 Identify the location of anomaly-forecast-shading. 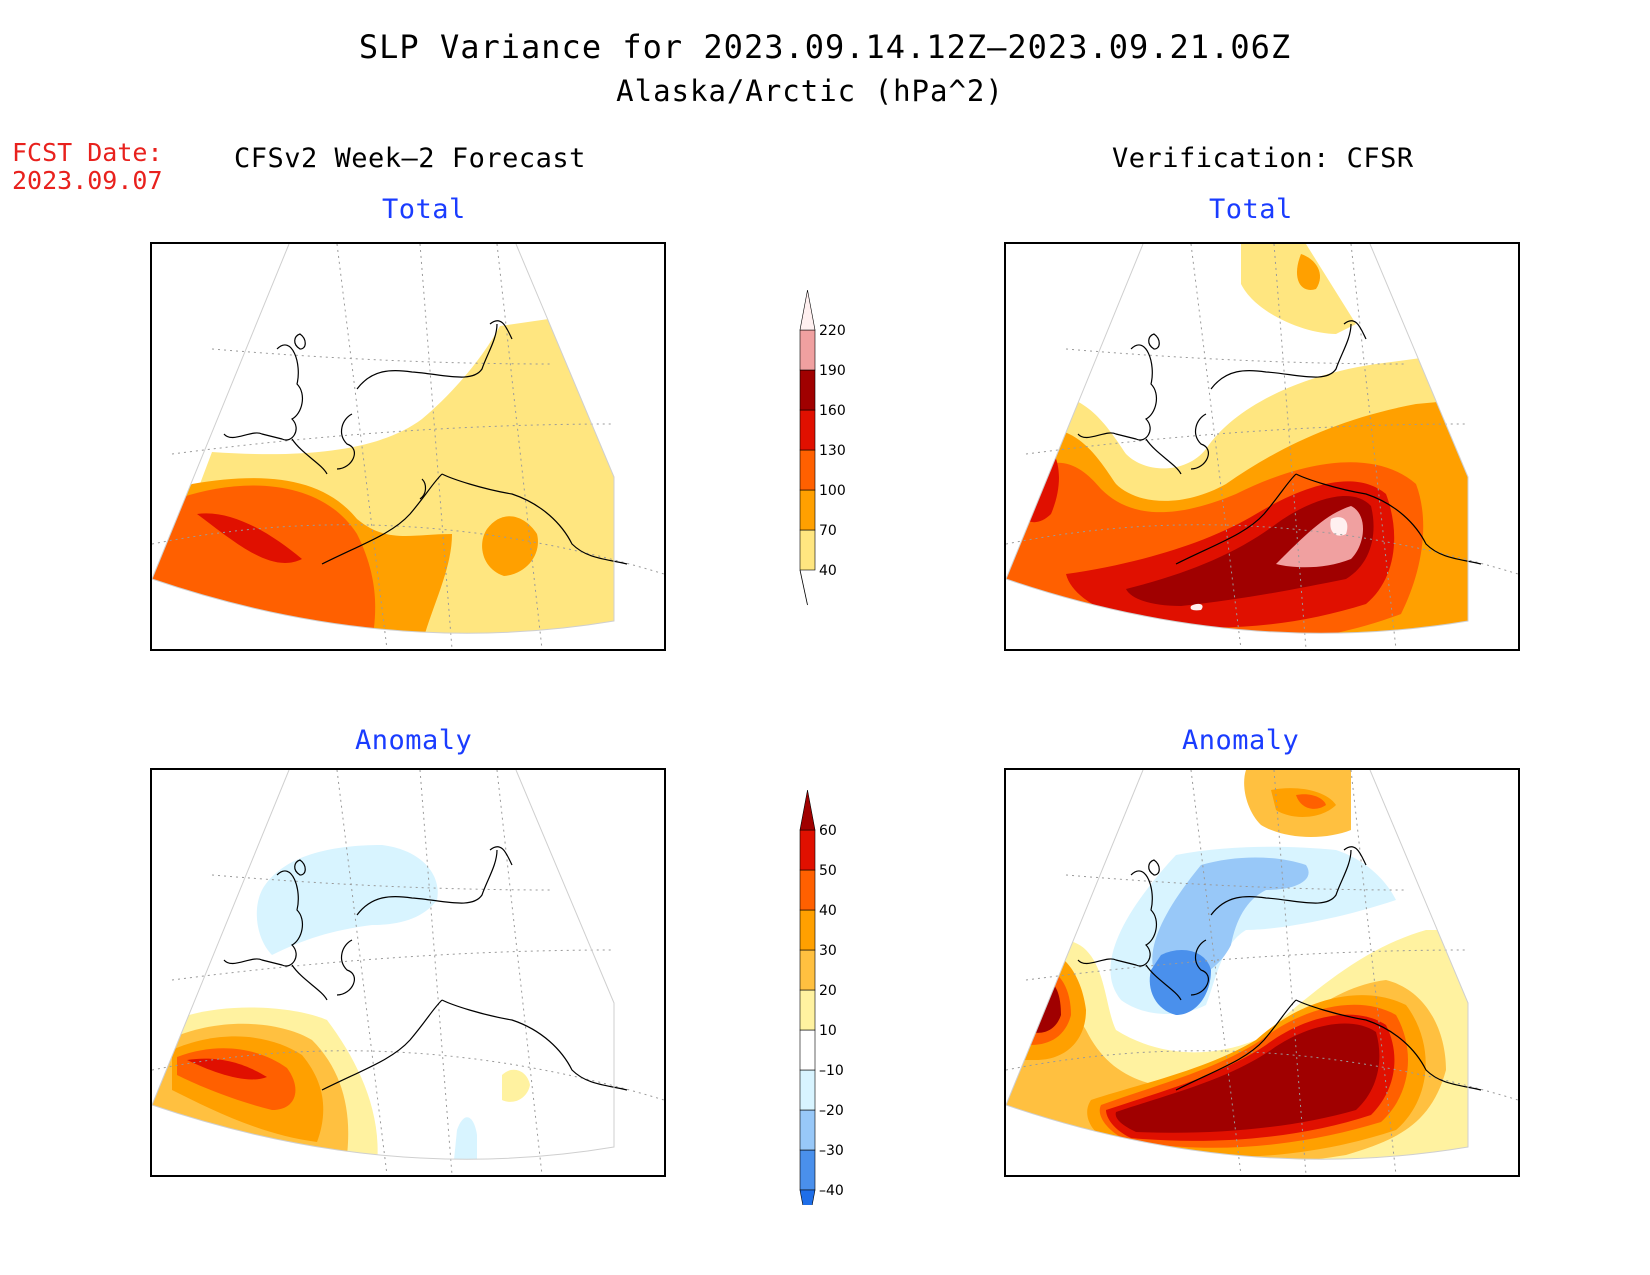
(383, 965).